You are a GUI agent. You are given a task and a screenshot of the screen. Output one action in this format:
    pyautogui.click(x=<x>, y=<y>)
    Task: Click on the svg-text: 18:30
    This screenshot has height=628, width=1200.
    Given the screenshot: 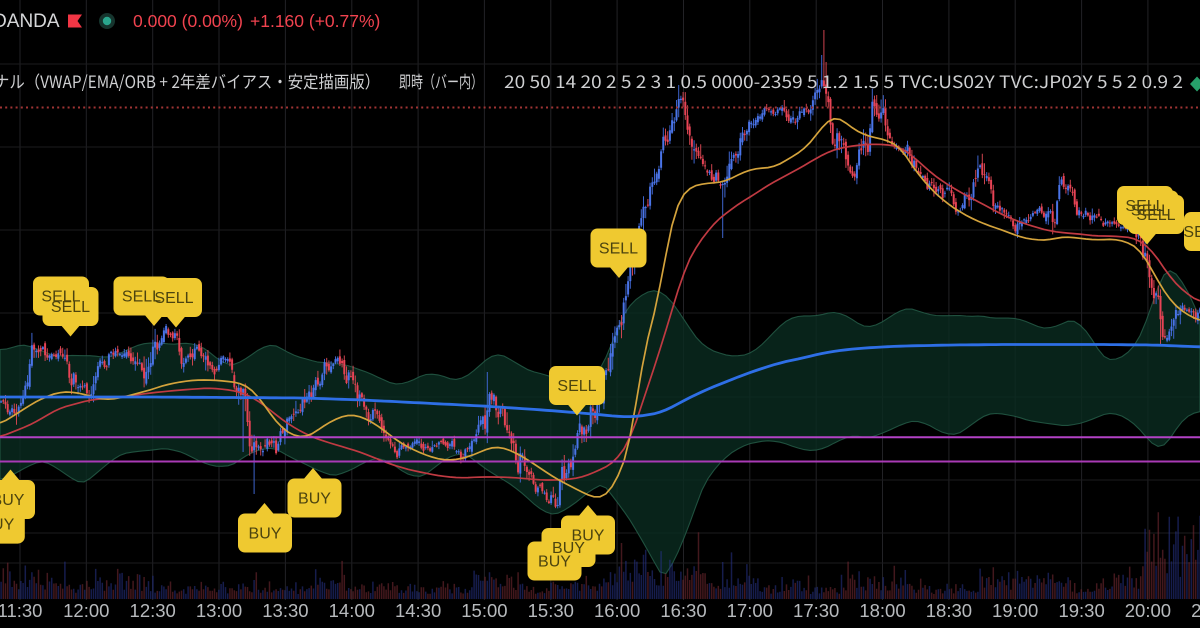 What is the action you would take?
    pyautogui.click(x=949, y=610)
    